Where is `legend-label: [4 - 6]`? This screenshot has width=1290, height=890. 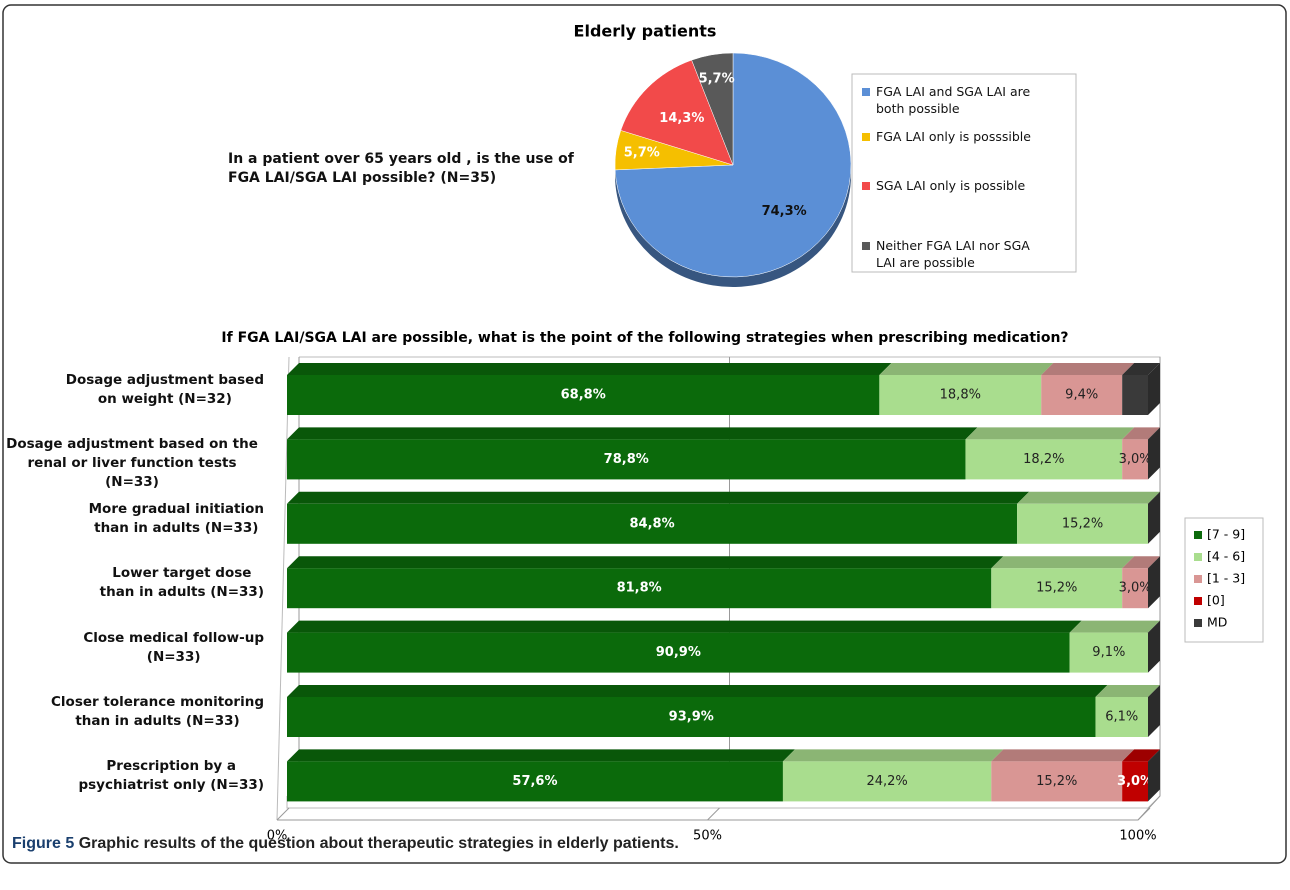 legend-label: [4 - 6] is located at coordinates (1226, 556).